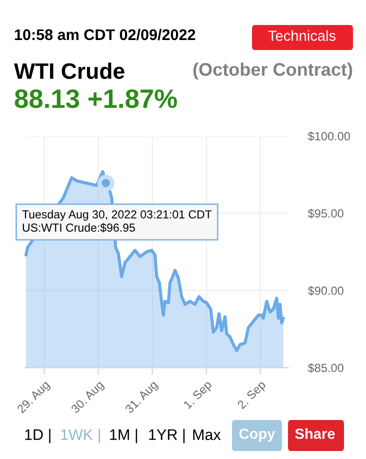 The image size is (366, 459). Describe the element at coordinates (326, 213) in the screenshot. I see `y-tick-label: $95.00` at that location.